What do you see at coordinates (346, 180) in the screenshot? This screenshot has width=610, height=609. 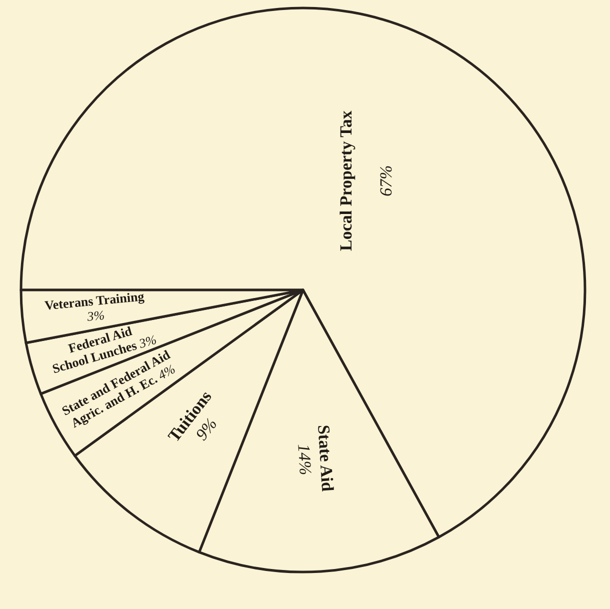 I see `slice-label: Local Property Tax` at bounding box center [346, 180].